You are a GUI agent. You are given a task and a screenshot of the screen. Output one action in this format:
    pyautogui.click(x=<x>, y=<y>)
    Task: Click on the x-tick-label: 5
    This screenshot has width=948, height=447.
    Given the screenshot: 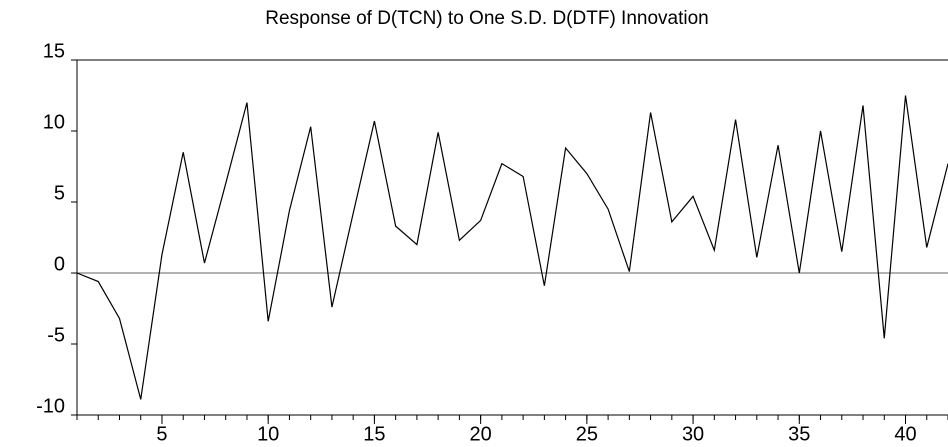 What is the action you would take?
    pyautogui.click(x=161, y=434)
    